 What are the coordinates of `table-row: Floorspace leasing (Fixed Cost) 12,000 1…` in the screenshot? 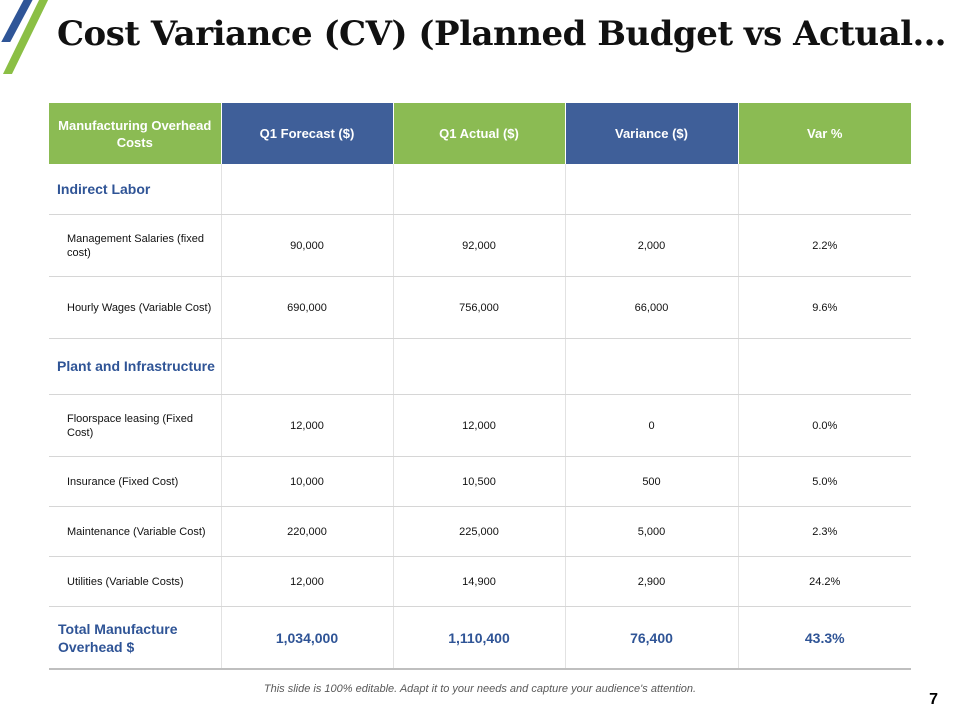 It's located at (480, 425).